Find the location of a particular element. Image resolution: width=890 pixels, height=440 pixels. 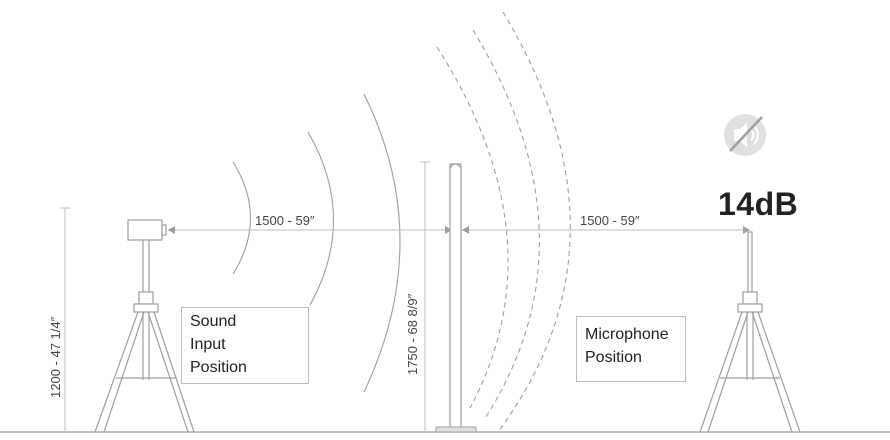

sound-waves-transmitted is located at coordinates (503, 222).